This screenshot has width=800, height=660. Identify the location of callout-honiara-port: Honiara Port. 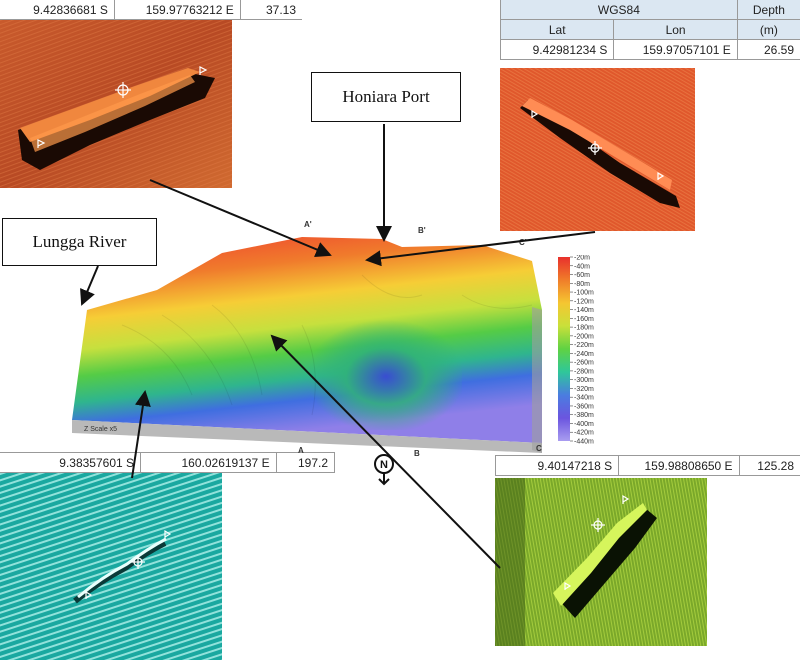
(386, 97).